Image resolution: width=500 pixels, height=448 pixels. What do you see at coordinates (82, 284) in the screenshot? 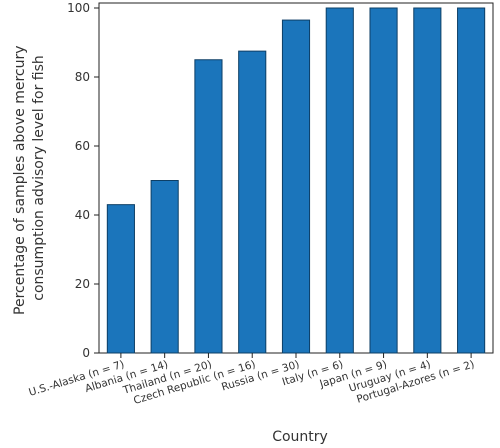
I see `y-tick-label-1: 20` at bounding box center [82, 284].